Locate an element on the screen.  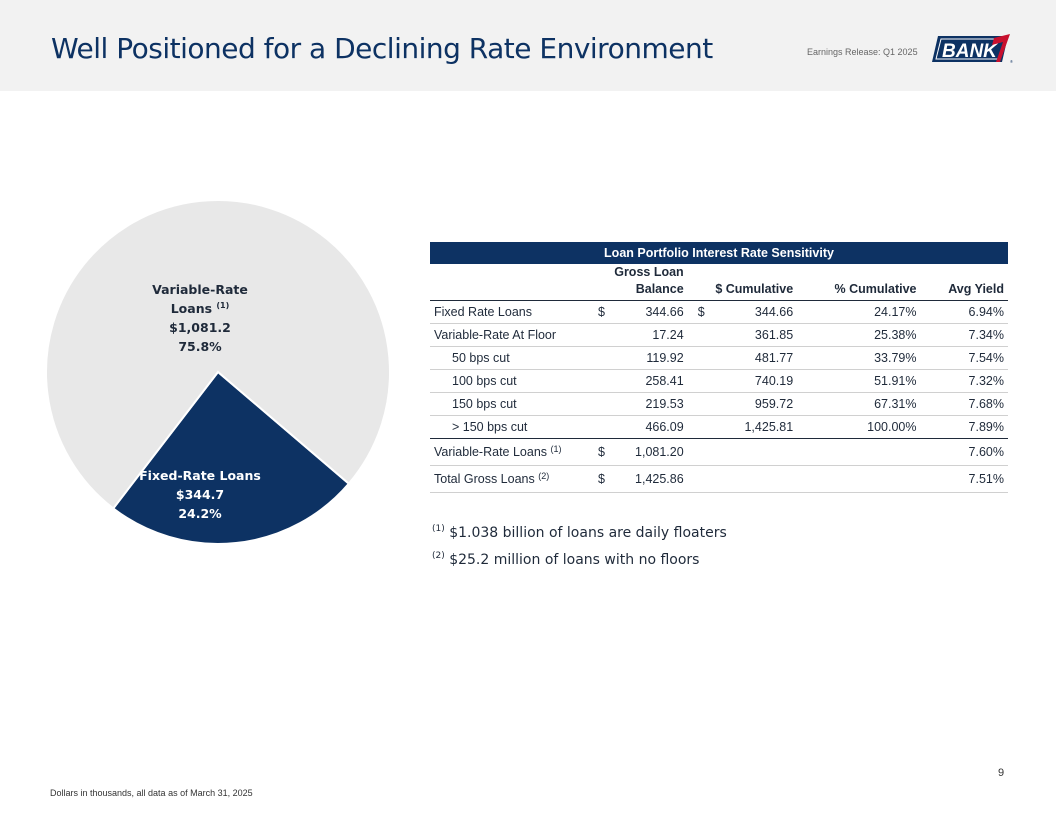
avg-yield-cell: 7.60% is located at coordinates (964, 452).